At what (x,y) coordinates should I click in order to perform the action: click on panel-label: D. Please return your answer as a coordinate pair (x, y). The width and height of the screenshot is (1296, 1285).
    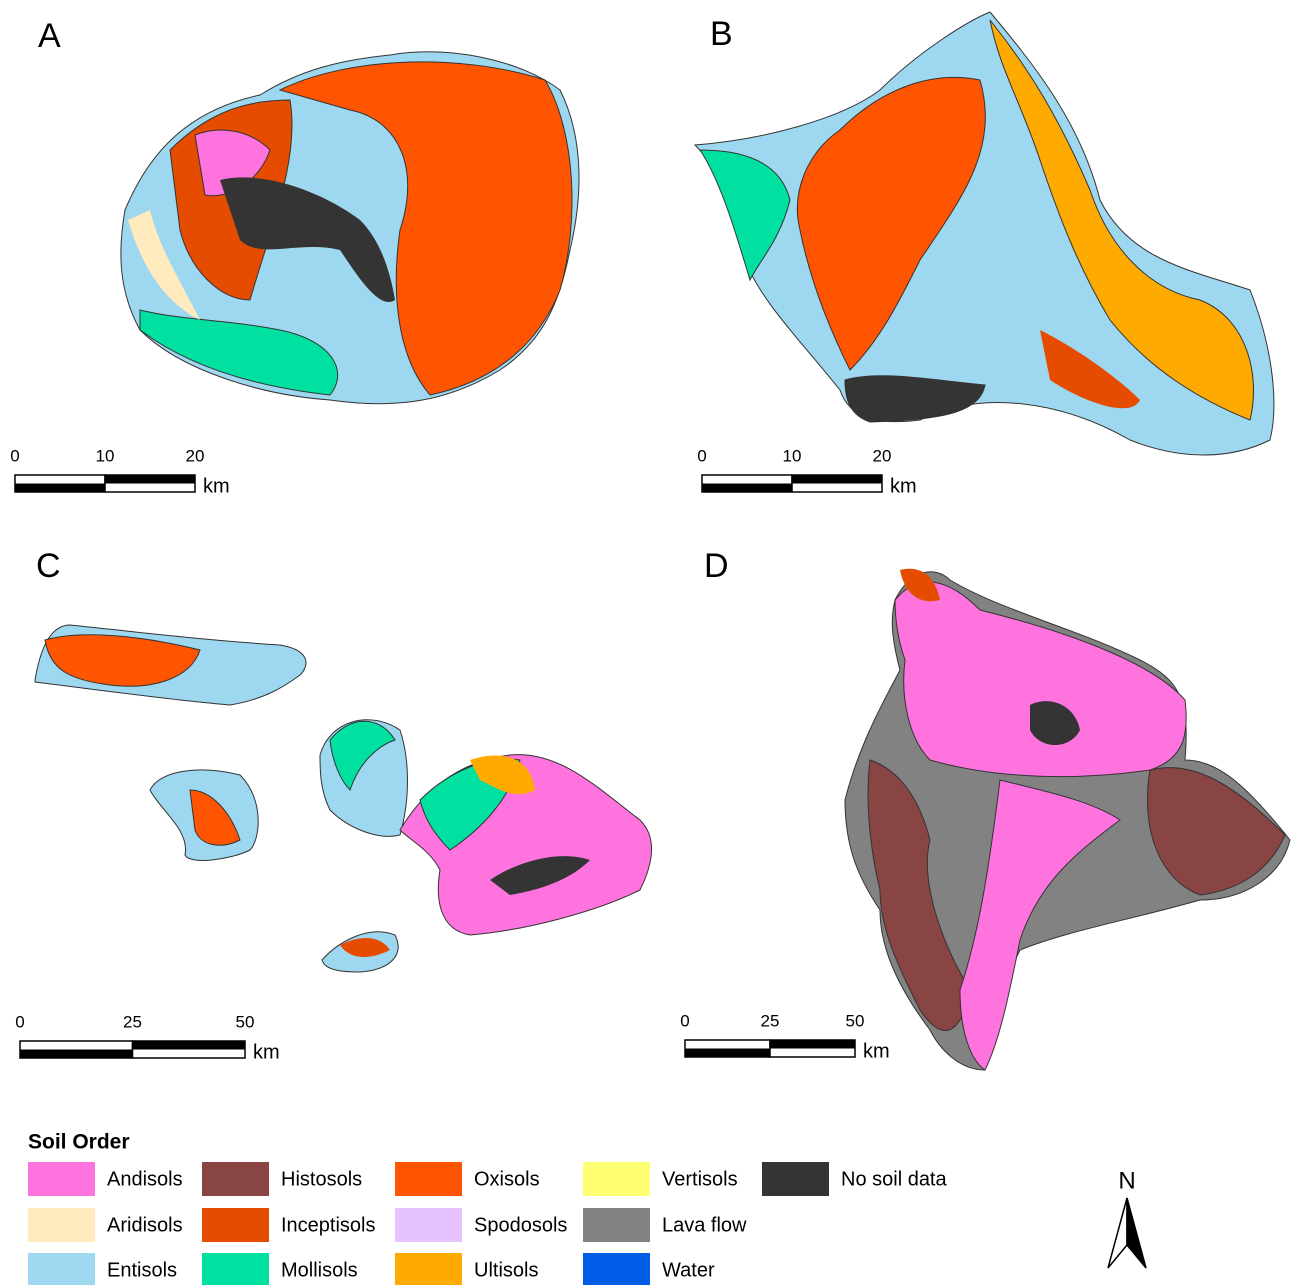
    Looking at the image, I should click on (716, 566).